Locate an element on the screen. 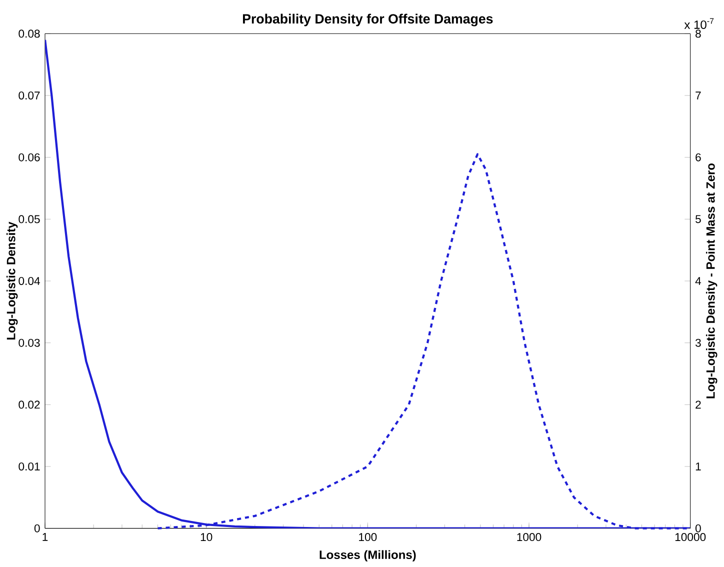 The width and height of the screenshot is (724, 567). x-tick-label: 100 is located at coordinates (368, 537).